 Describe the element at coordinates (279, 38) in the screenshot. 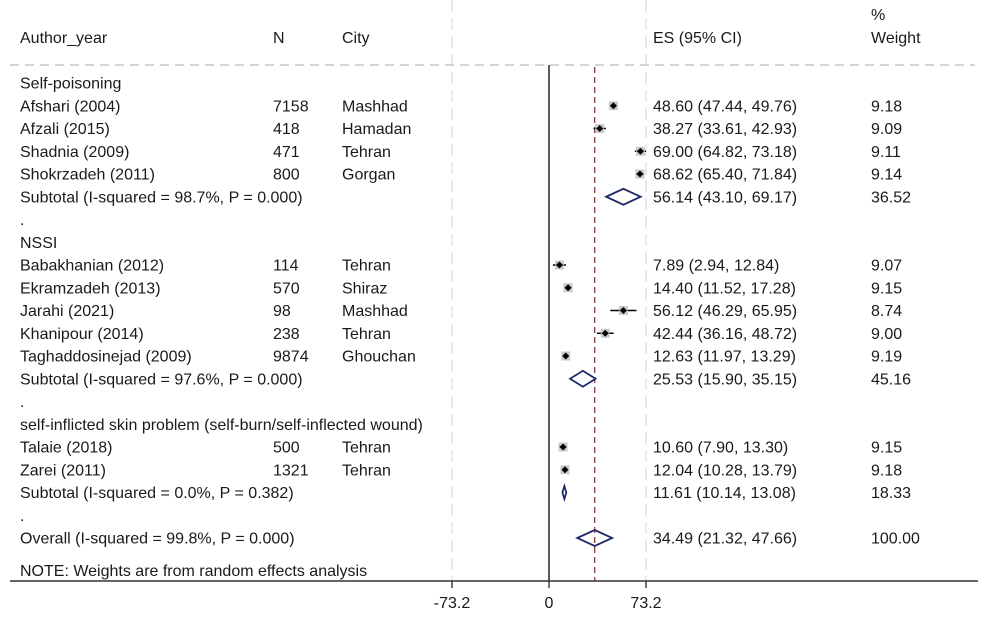

I see `header-n: N` at that location.